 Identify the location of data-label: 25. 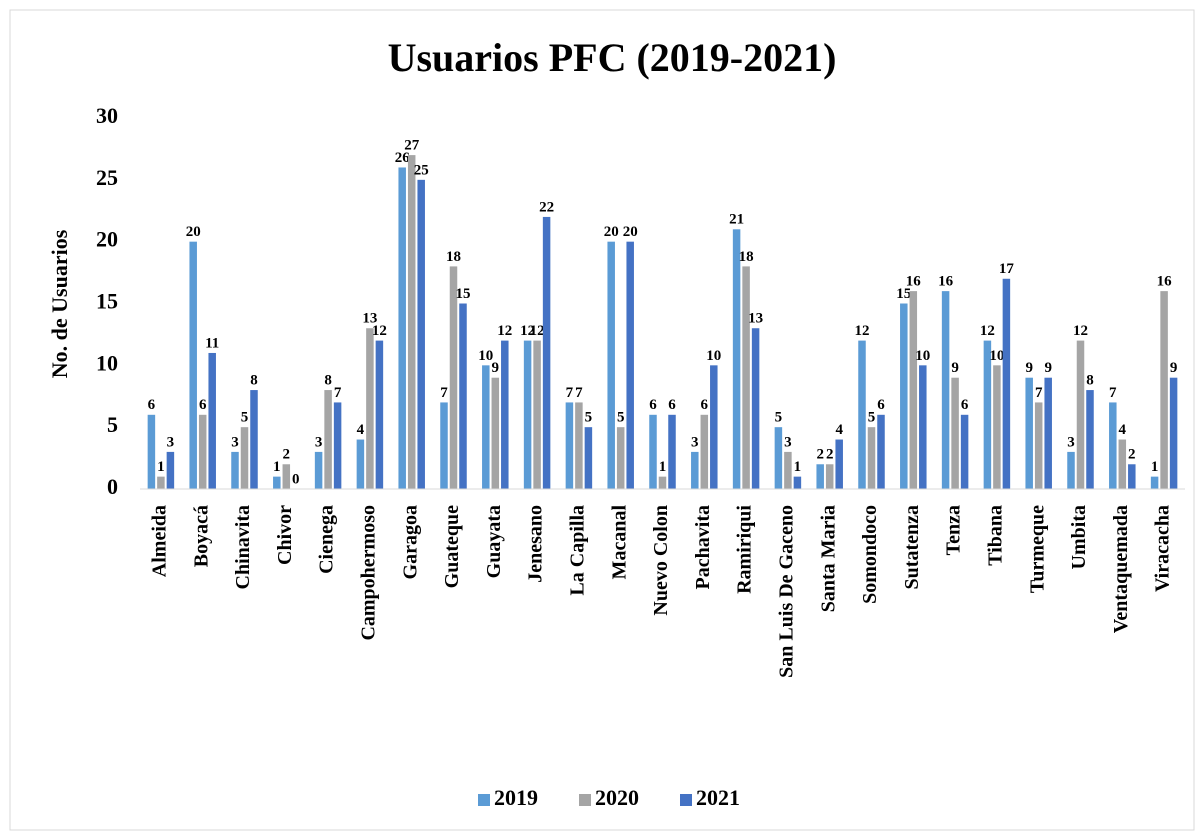
(421, 170).